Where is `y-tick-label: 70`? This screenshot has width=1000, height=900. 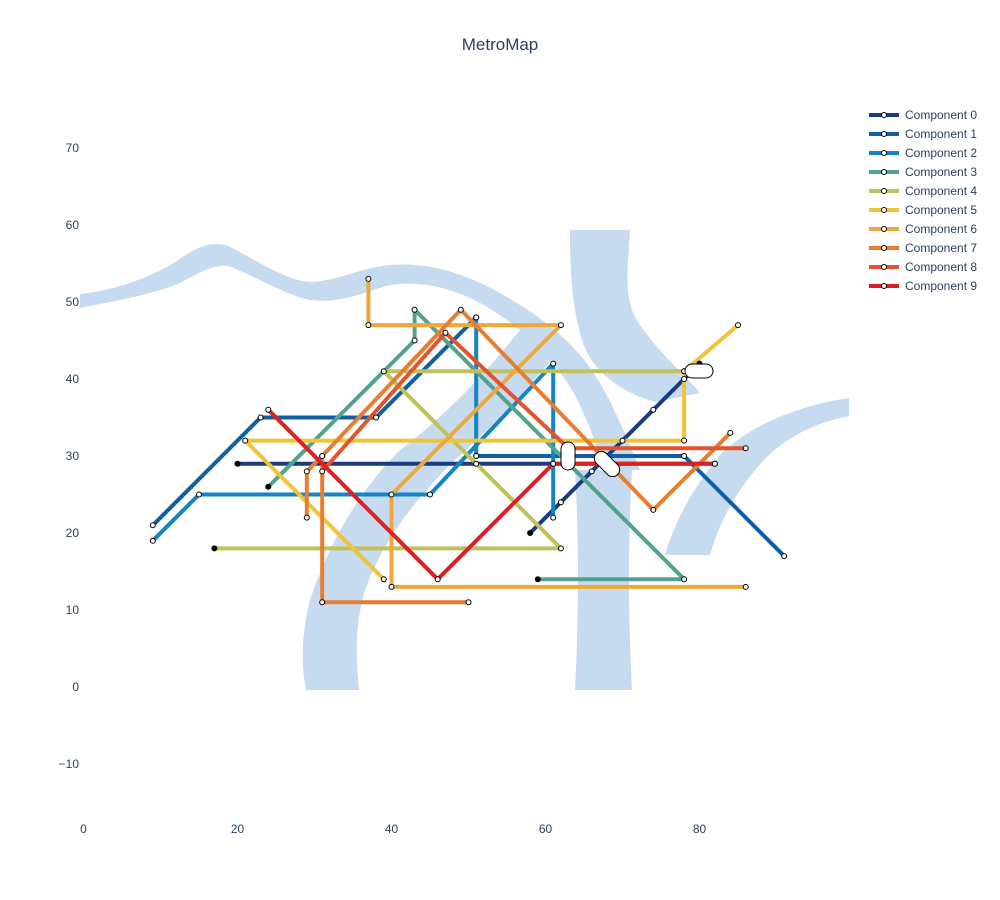
y-tick-label: 70 is located at coordinates (73, 148).